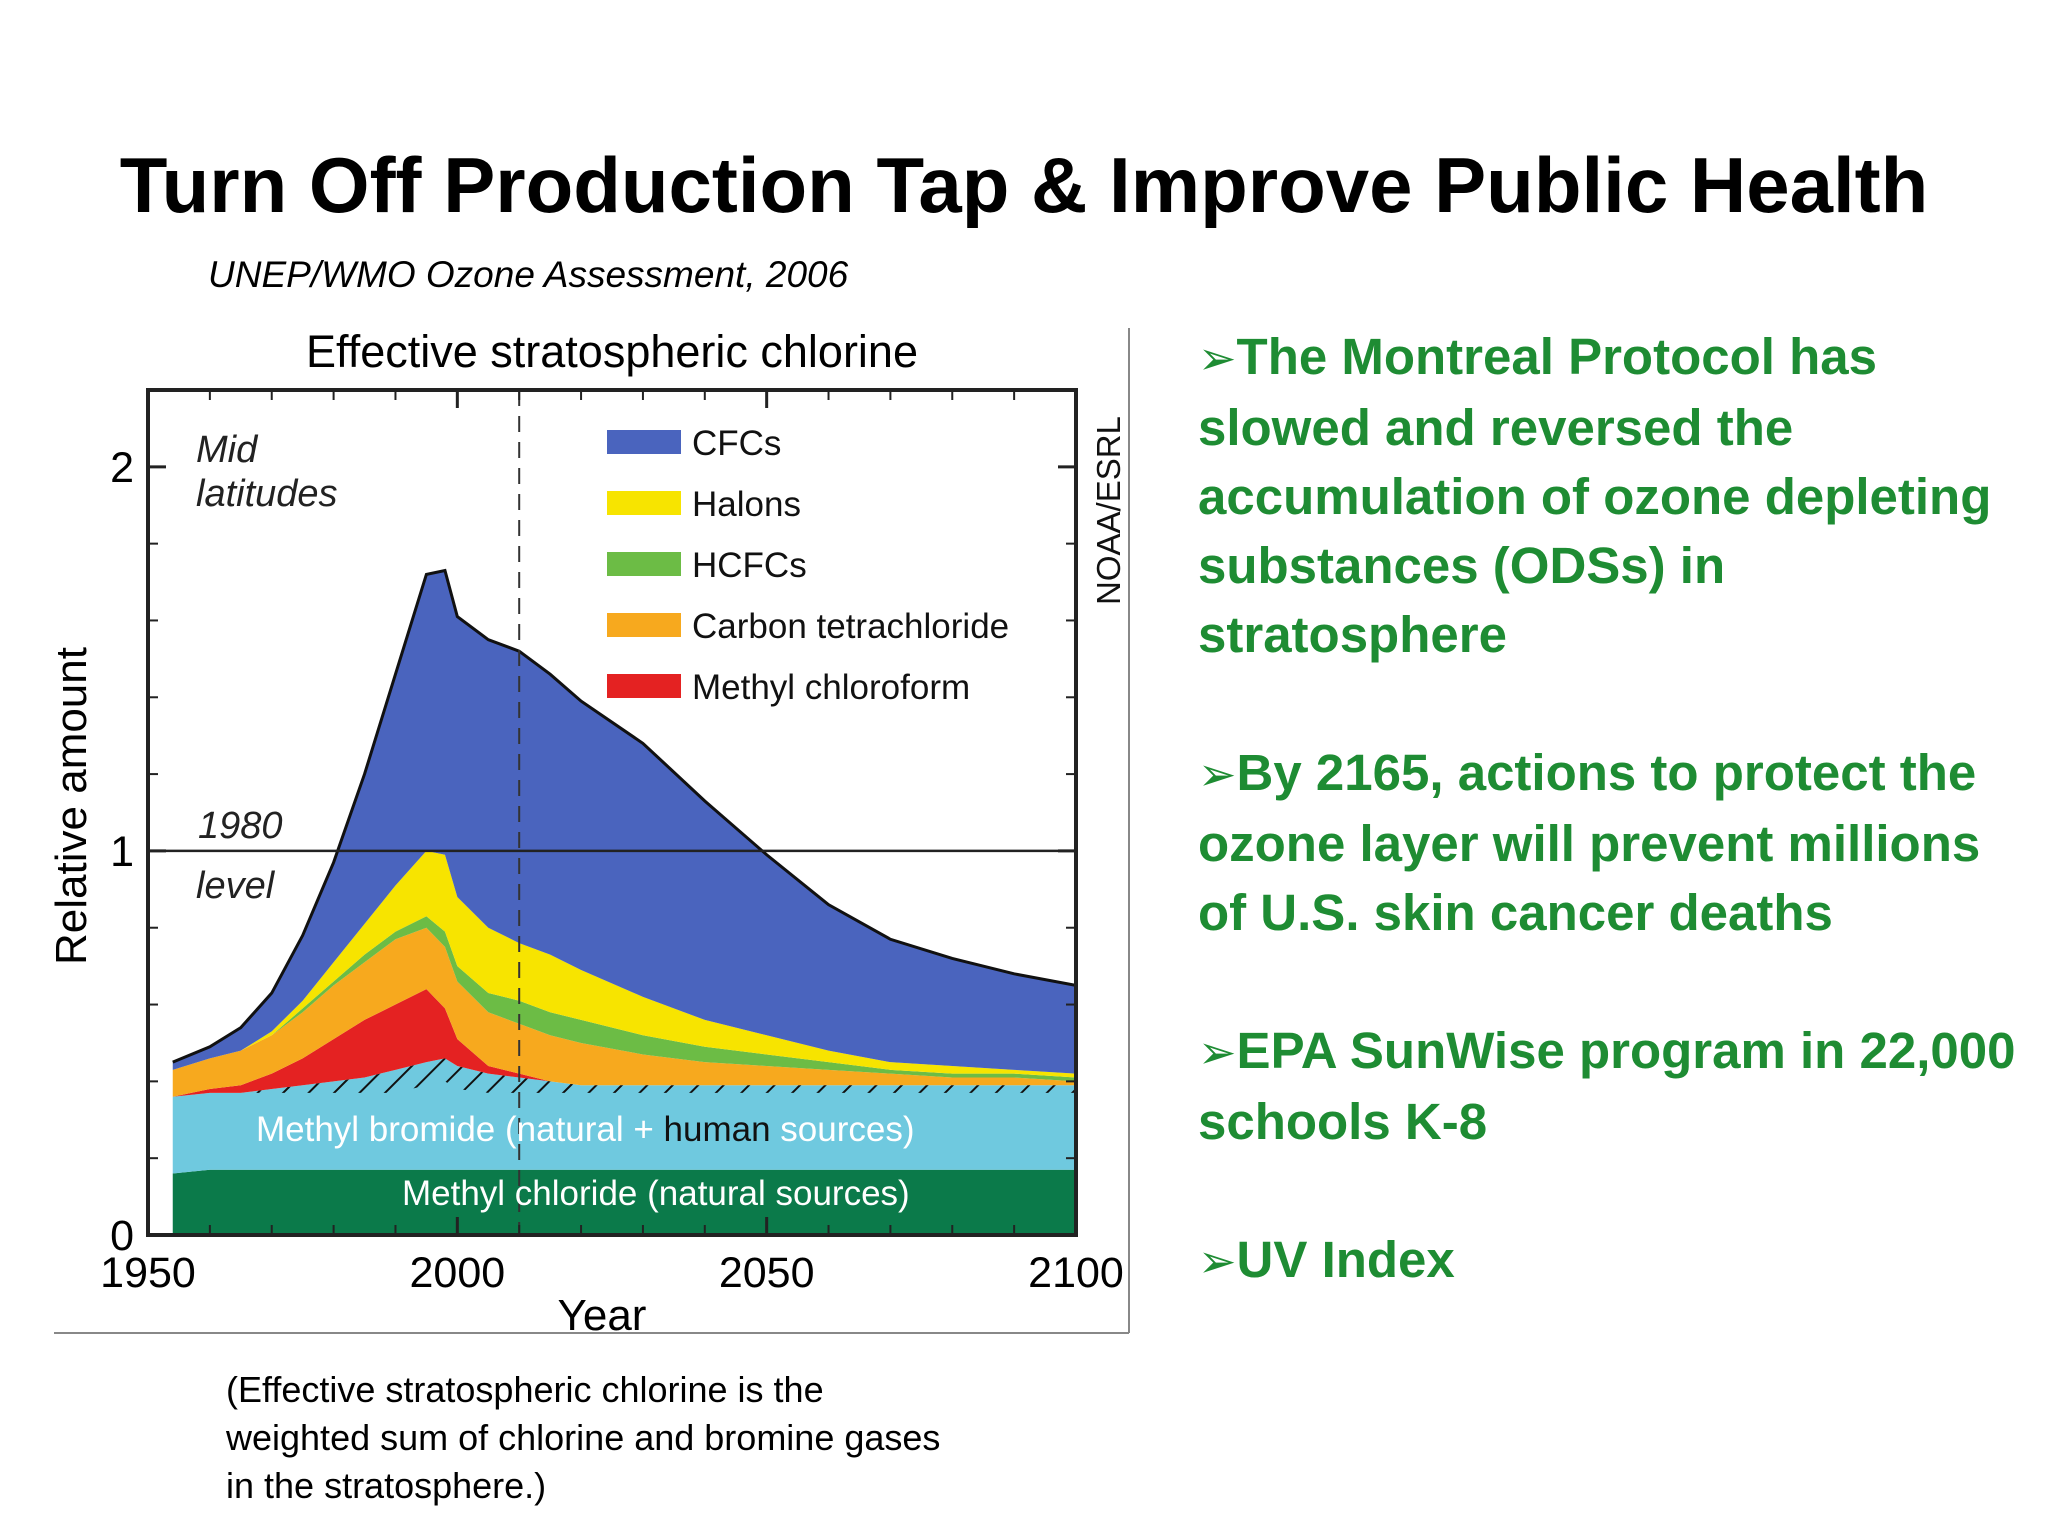  What do you see at coordinates (850, 626) in the screenshot?
I see `legend-label: Carbon tetrachloride` at bounding box center [850, 626].